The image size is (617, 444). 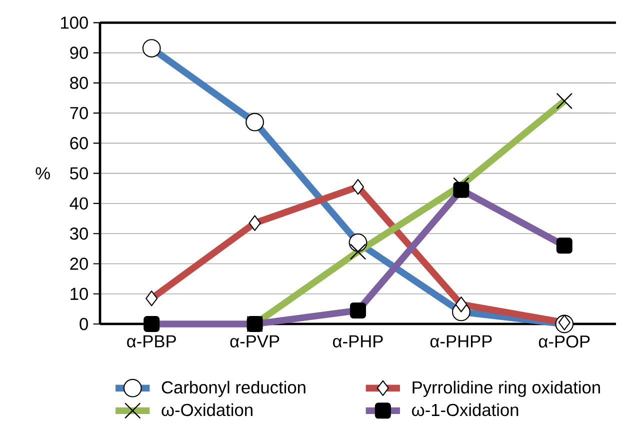 I want to click on y-tick-label: 80, so click(x=79, y=83).